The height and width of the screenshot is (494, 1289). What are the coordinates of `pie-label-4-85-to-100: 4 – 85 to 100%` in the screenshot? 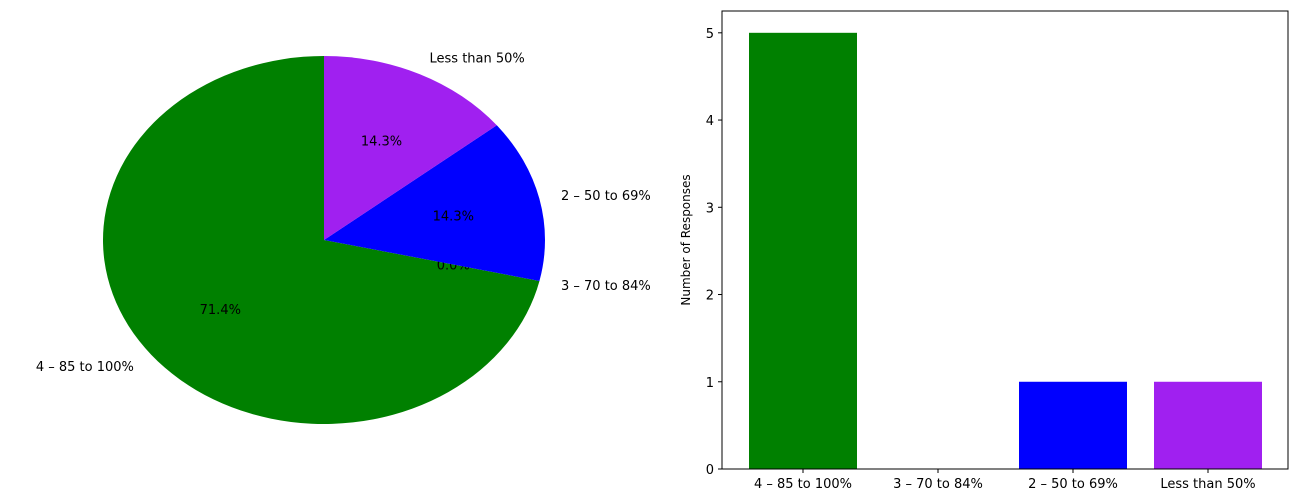 It's located at (85, 367).